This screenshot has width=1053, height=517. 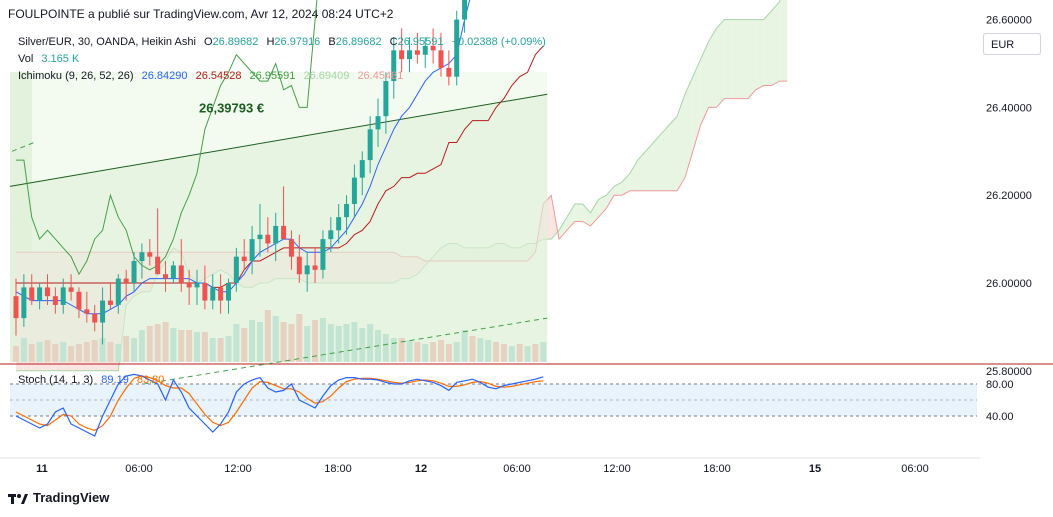 I want to click on stoch-tick-label: 40.00, so click(x=1000, y=417).